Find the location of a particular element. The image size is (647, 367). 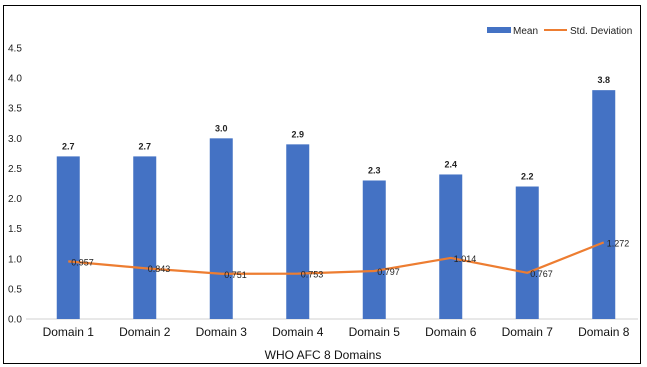

bar-value-label: 2.4 is located at coordinates (450, 164).